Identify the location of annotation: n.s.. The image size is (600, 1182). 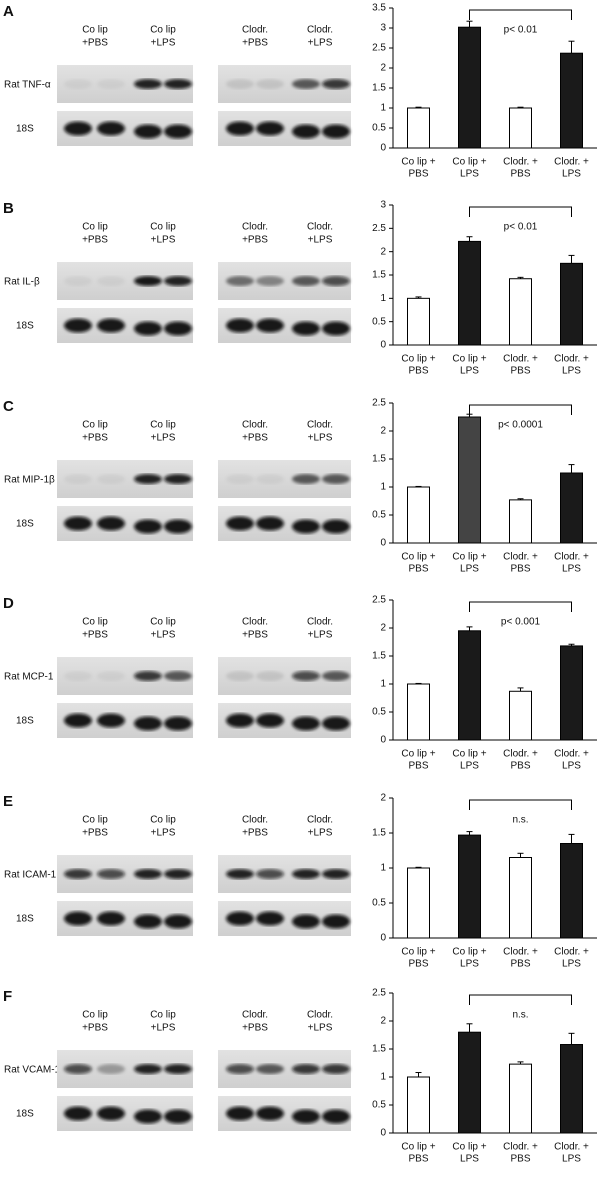
(520, 1015).